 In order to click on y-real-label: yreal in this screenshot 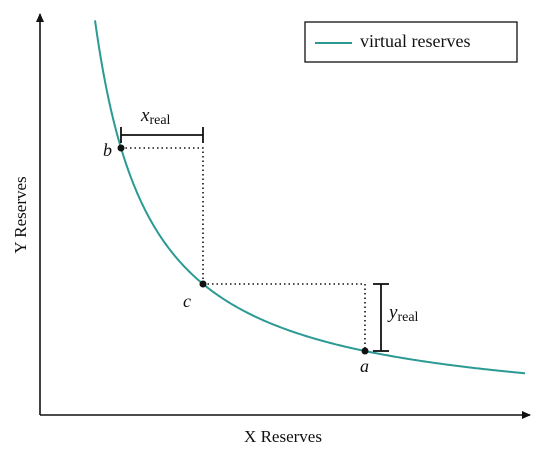, I will do `click(403, 313)`.